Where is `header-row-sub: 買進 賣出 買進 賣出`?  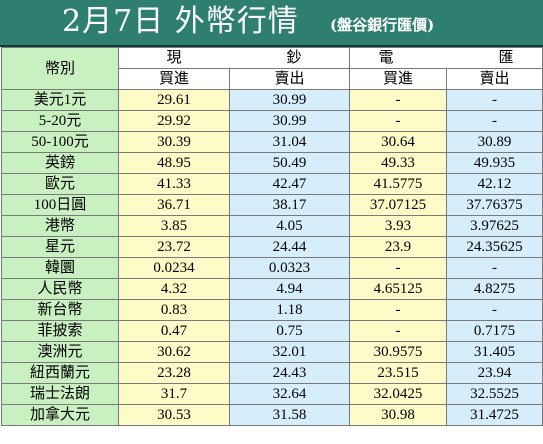
header-row-sub: 買進 賣出 買進 賣出 is located at coordinates (272, 79).